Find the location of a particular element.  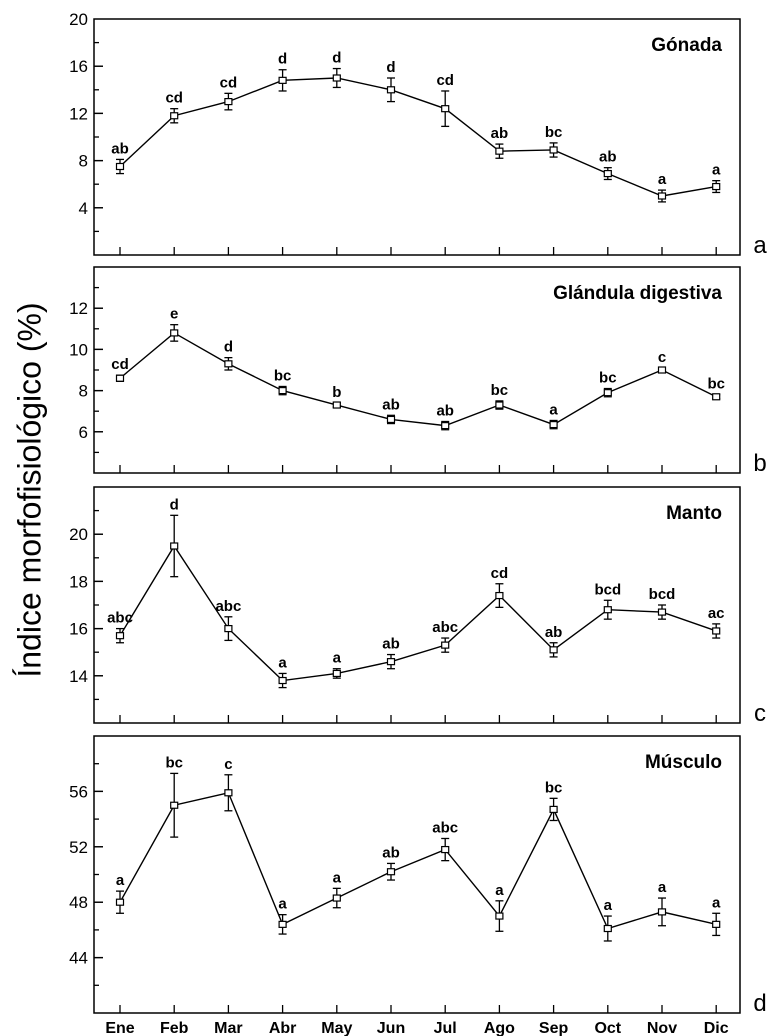

x-tick-label: Mar is located at coordinates (228, 1028).